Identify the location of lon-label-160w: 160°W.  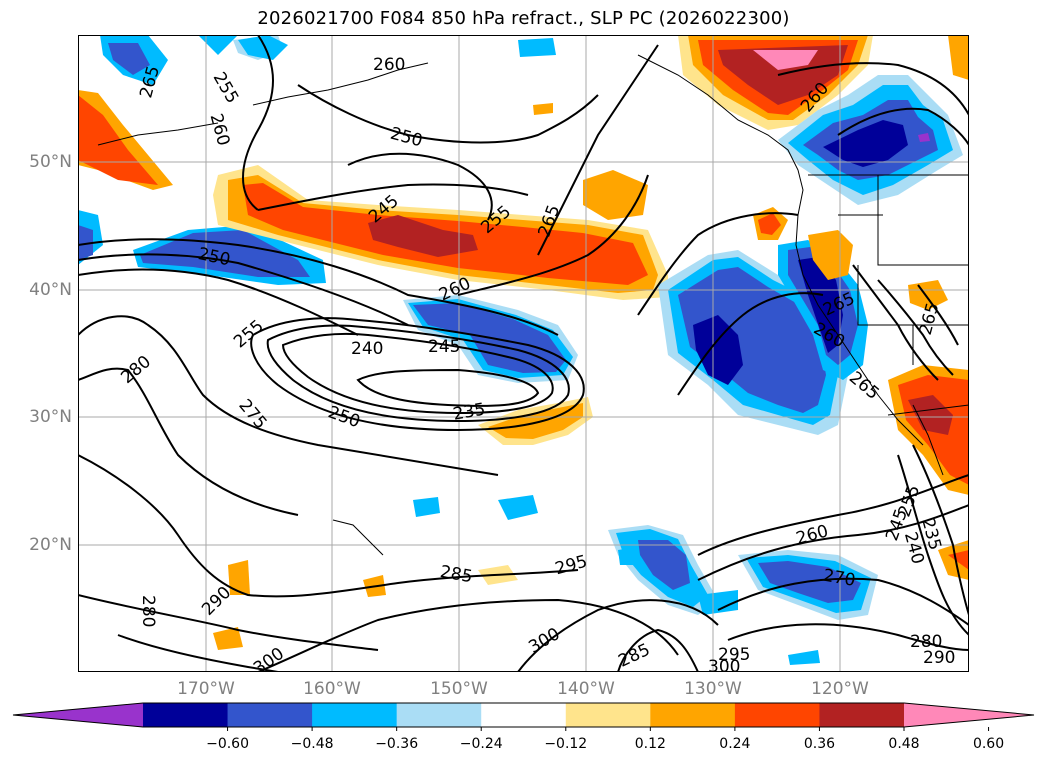
(332, 689).